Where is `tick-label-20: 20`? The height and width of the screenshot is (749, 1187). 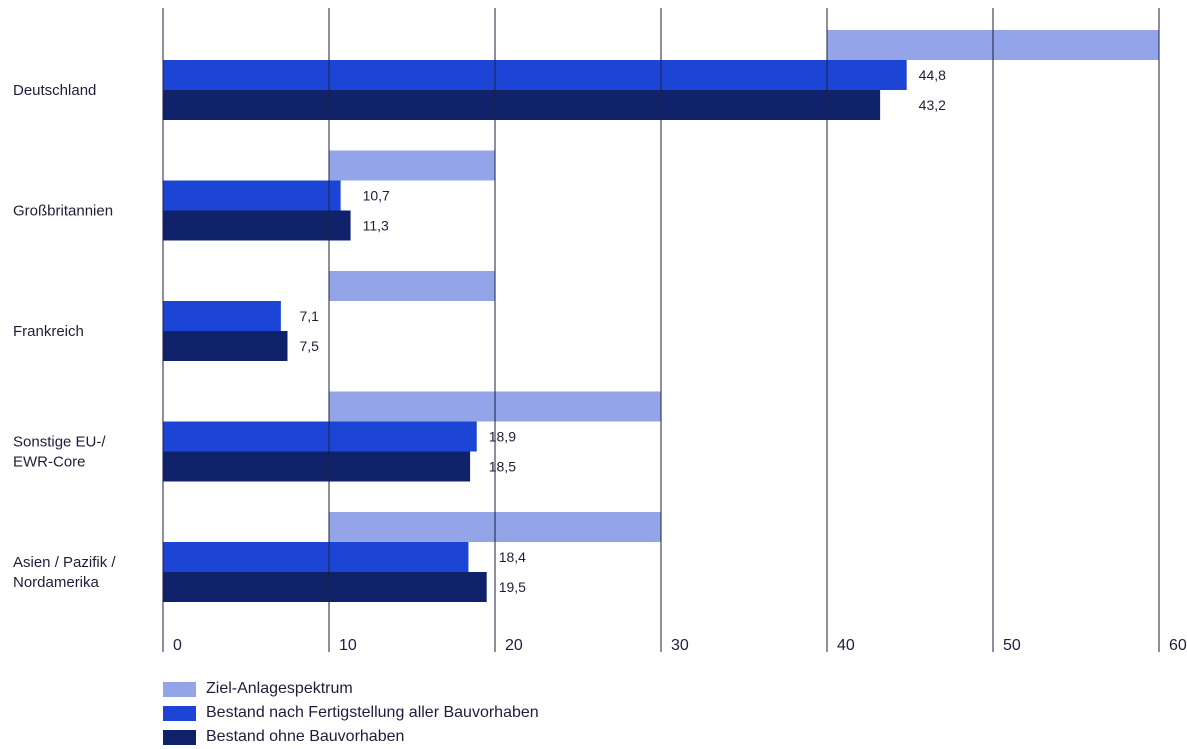 tick-label-20: 20 is located at coordinates (514, 645).